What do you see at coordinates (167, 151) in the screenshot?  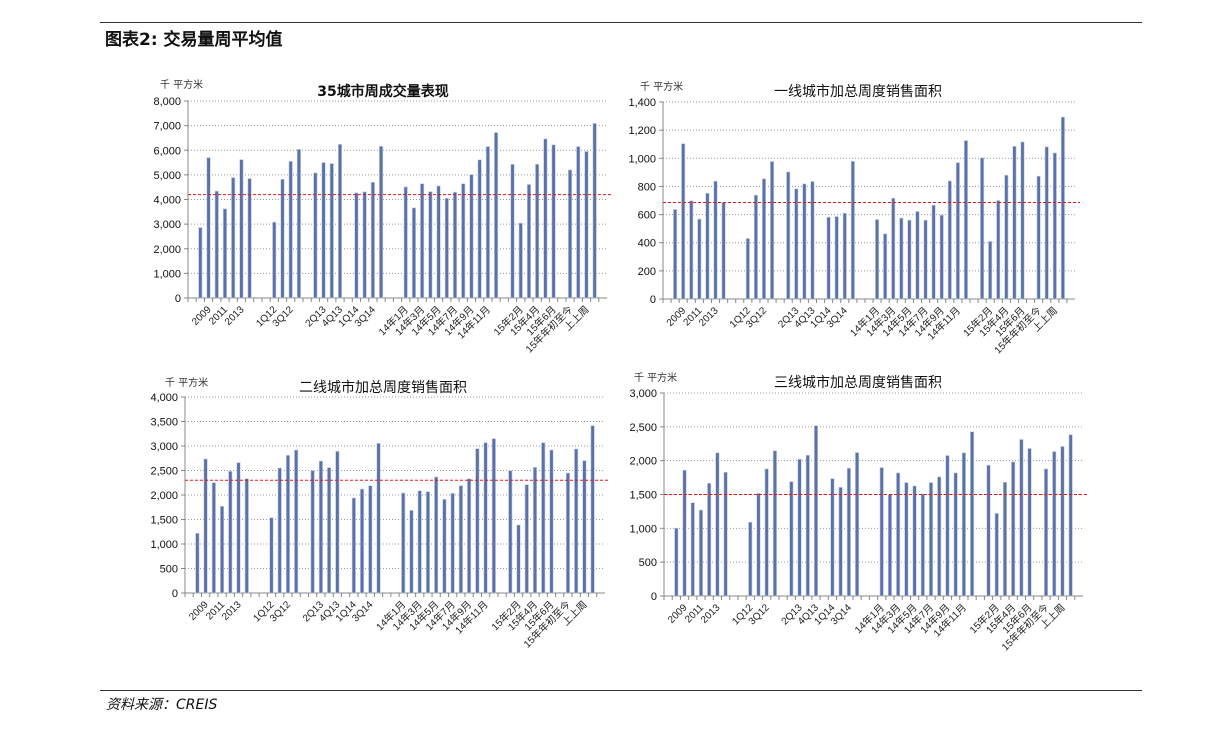 I see `y-tick-label: 6,000` at bounding box center [167, 151].